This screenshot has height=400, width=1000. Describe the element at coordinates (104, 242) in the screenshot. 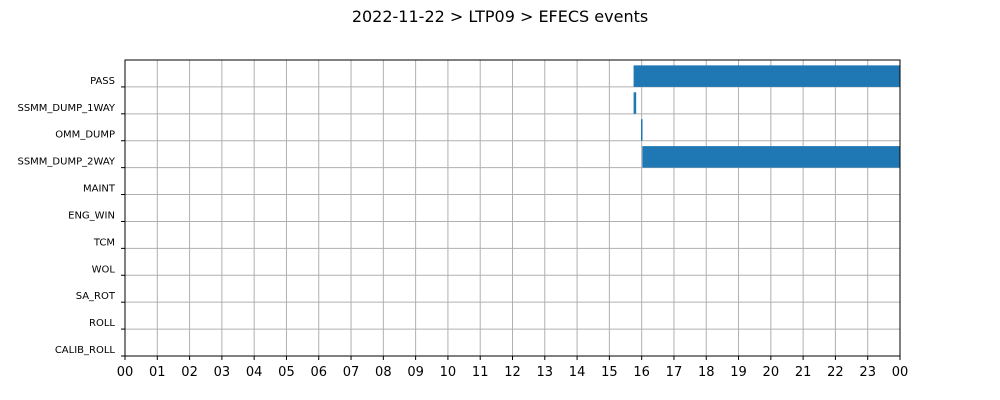

I see `y-tick-label: TCM` at that location.